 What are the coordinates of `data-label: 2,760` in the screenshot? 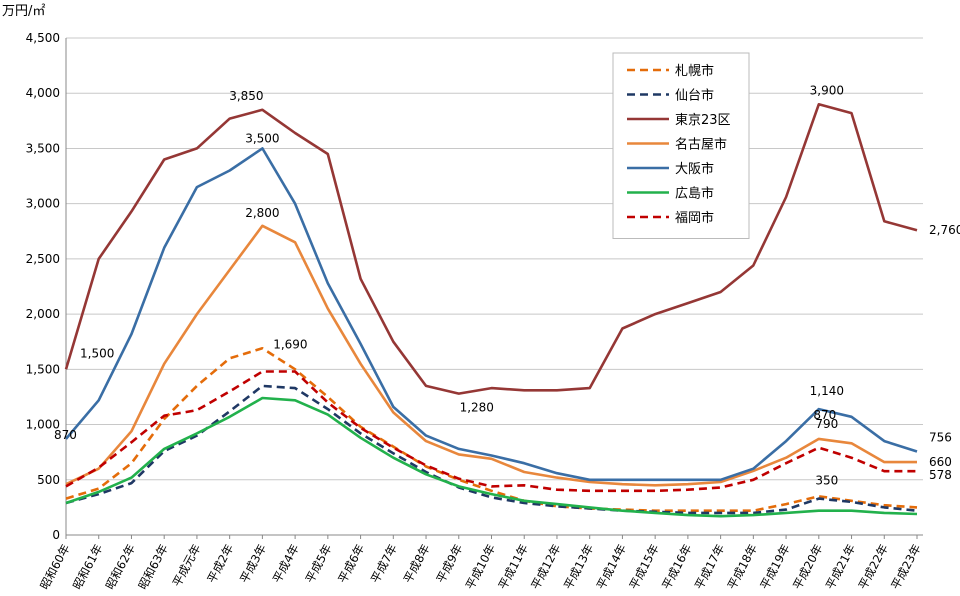 It's located at (944, 230).